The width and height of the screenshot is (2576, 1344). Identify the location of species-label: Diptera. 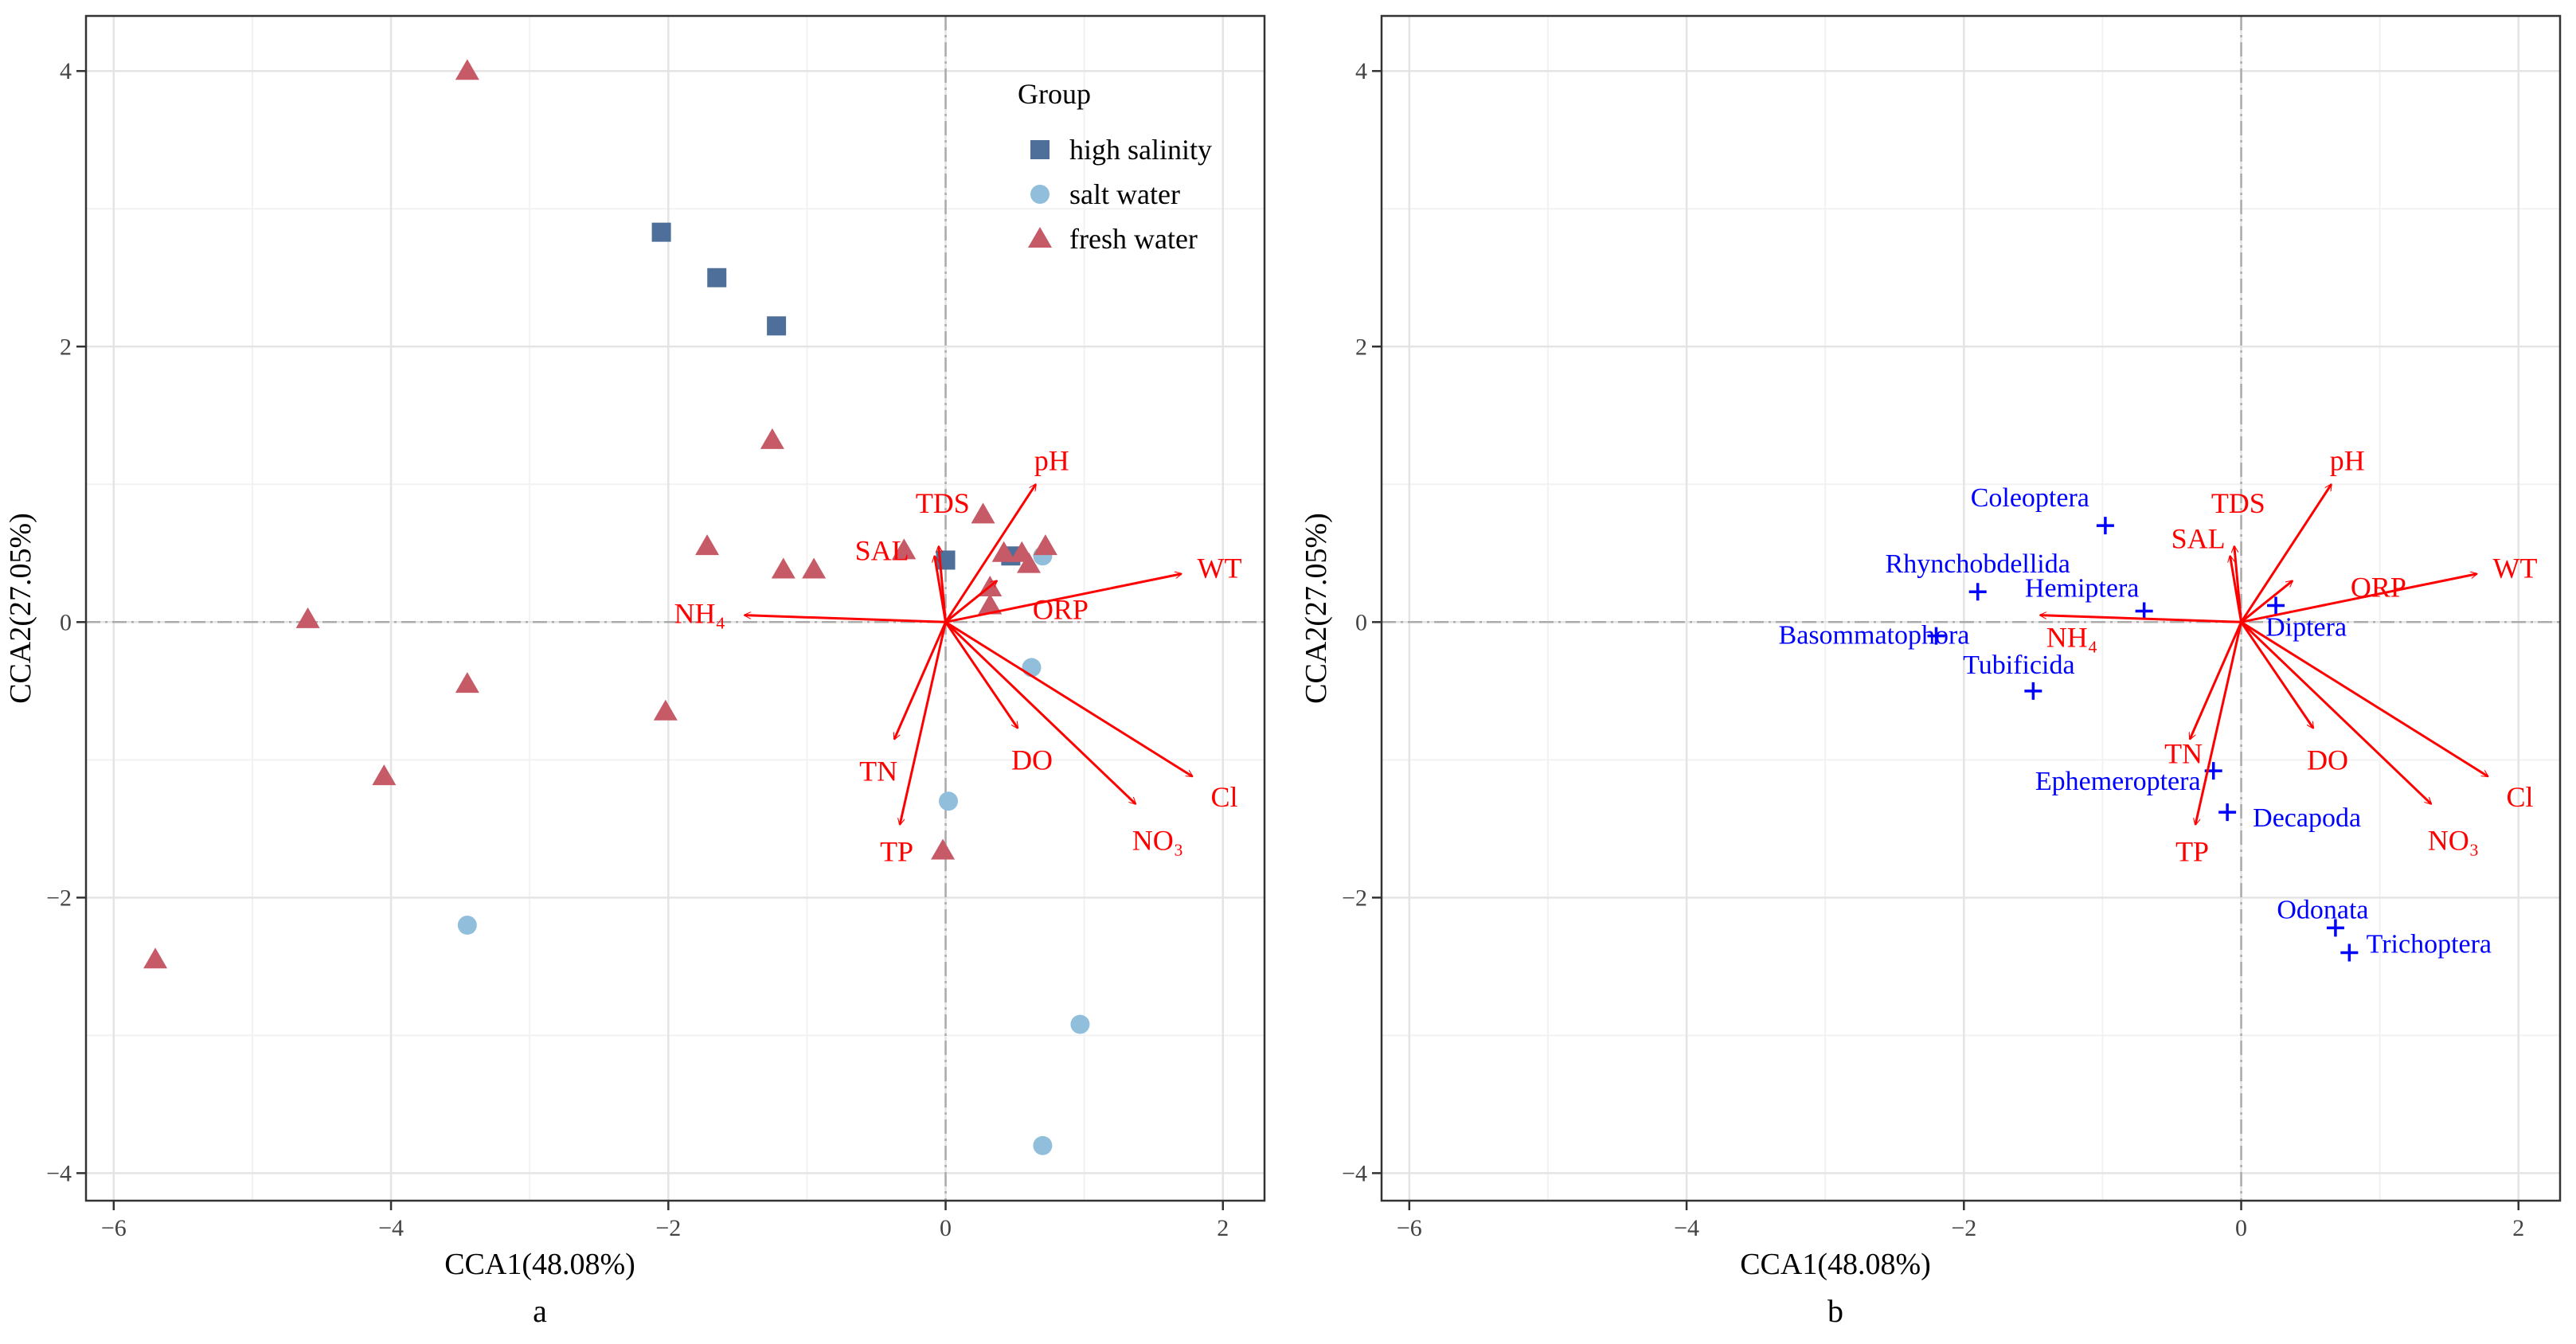
(2306, 628).